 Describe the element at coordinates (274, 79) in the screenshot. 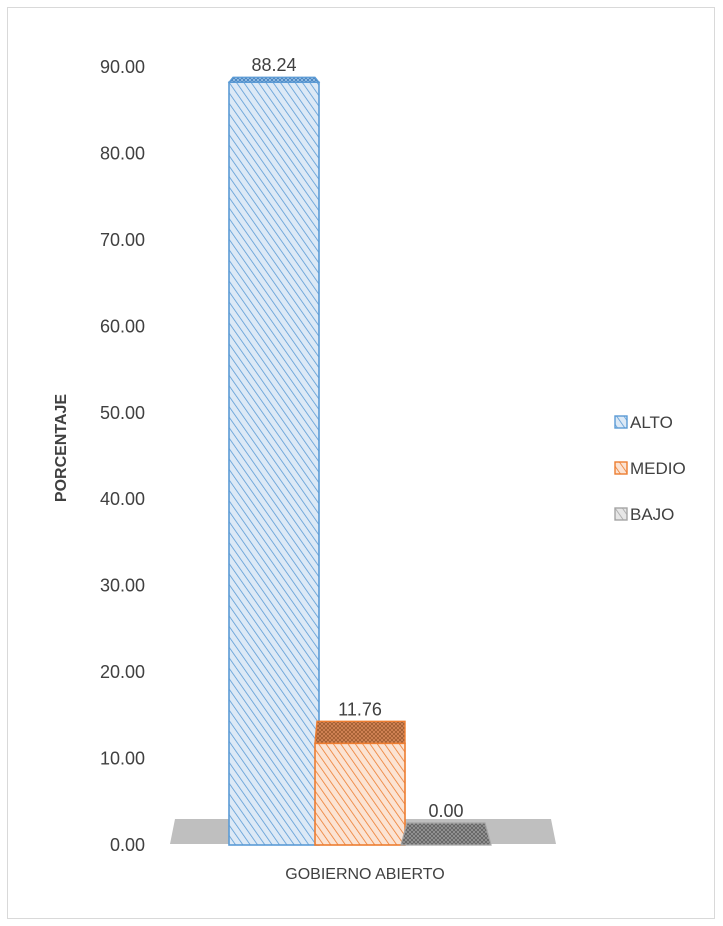

I see `bar-top-alto` at that location.